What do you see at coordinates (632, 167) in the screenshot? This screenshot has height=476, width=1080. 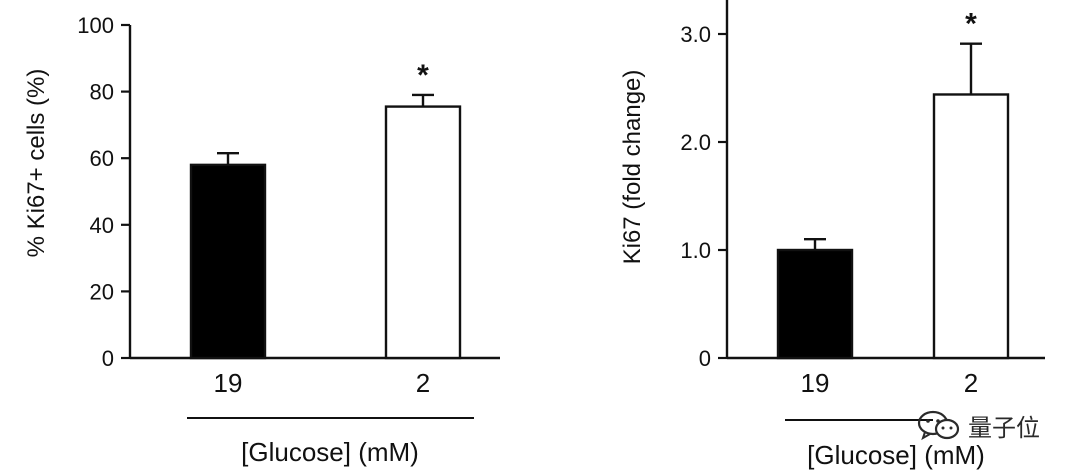 I see `y-axis-title: Ki67 (fold change)` at bounding box center [632, 167].